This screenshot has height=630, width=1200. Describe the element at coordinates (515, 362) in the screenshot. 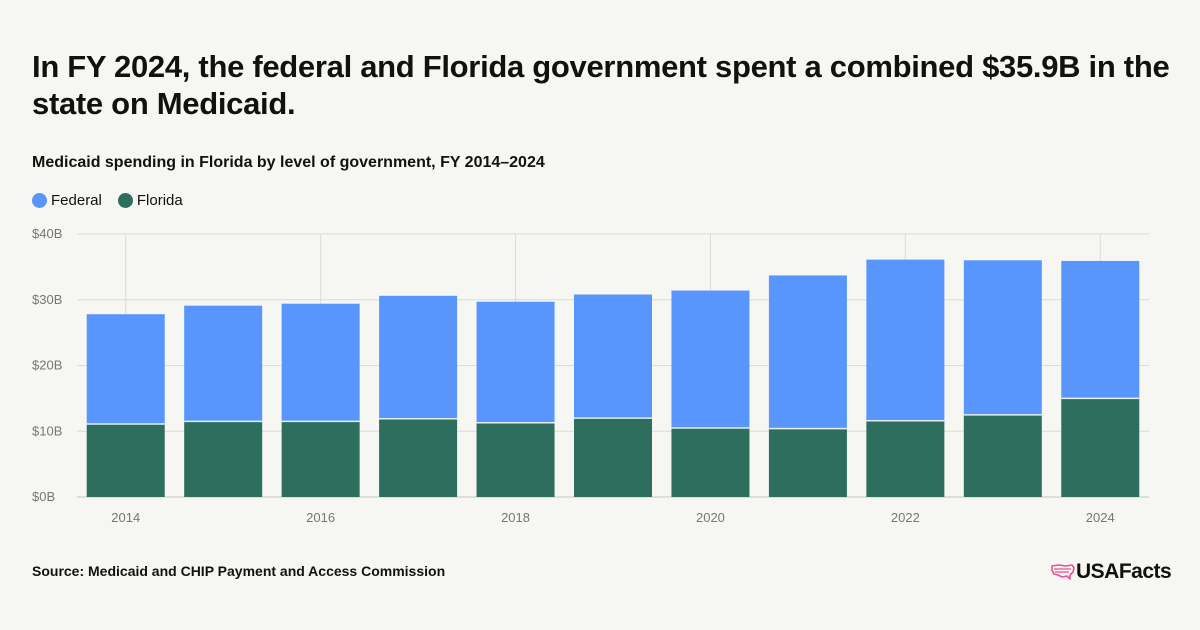

I see `bar-federal-2018` at that location.